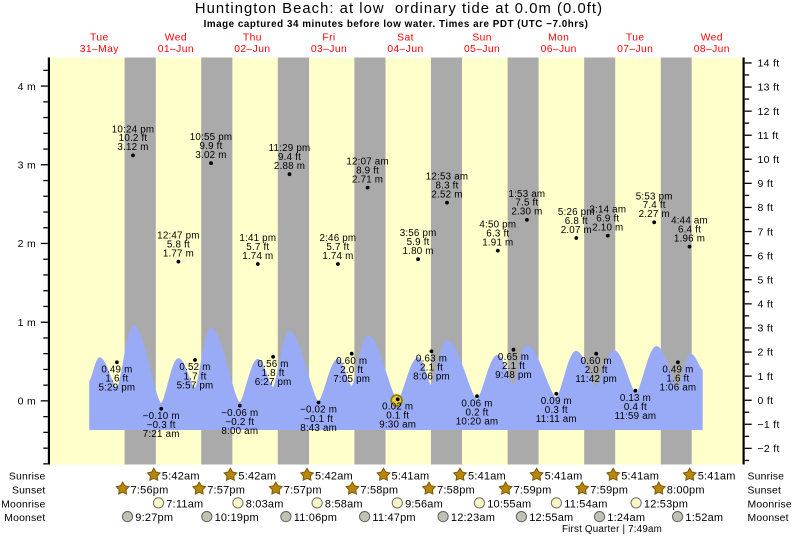  Describe the element at coordinates (766, 256) in the screenshot. I see `svg-text: 6 ft` at that location.